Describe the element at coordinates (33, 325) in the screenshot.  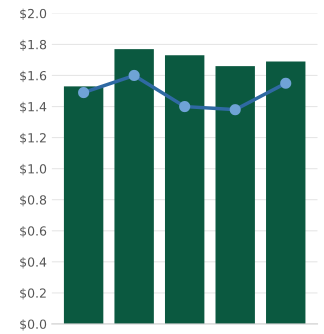
I see `y-tick-label: $0.0` at that location.